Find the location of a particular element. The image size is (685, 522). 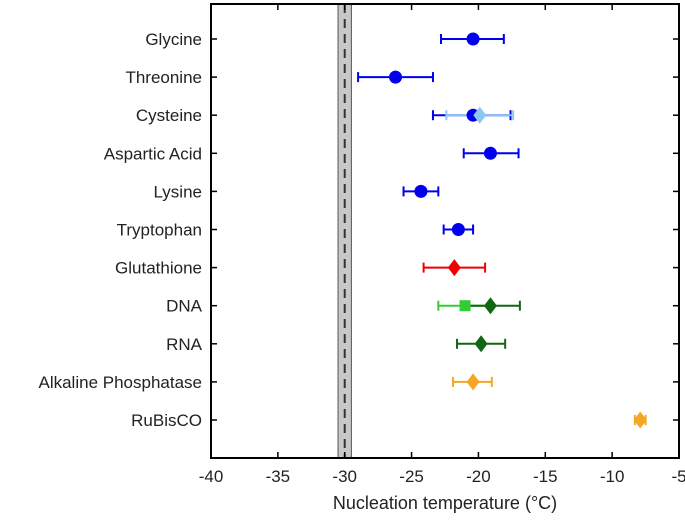

x-tick-label: -15 is located at coordinates (545, 476).